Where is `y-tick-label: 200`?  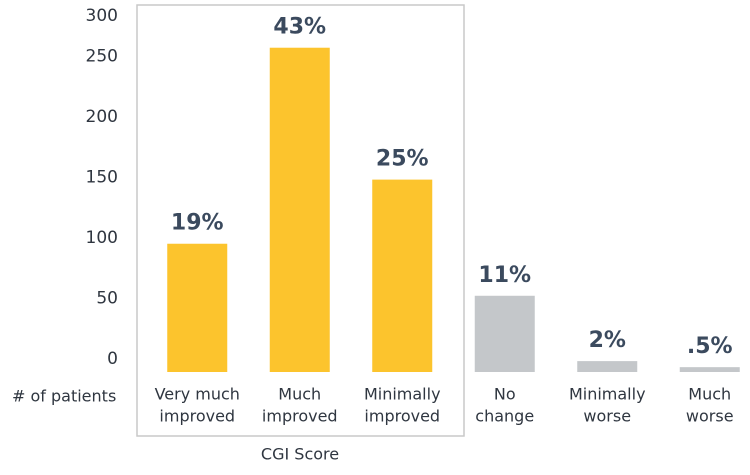 y-tick-label: 200 is located at coordinates (102, 117).